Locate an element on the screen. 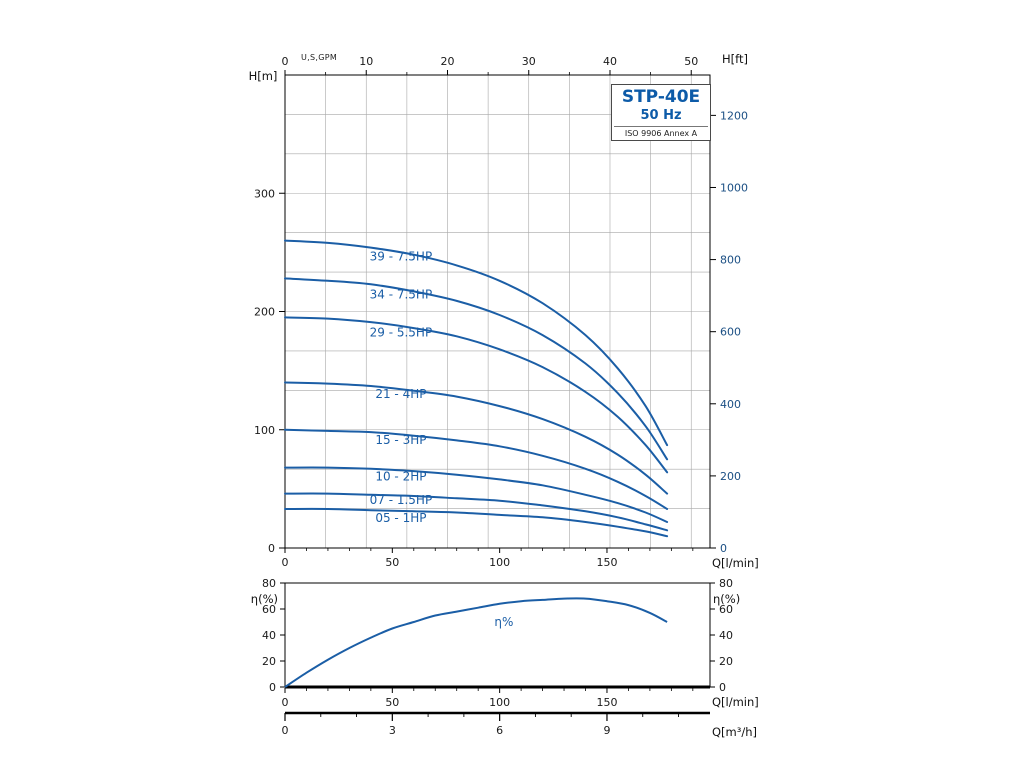 This screenshot has height=768, width=1024. eff-left-tick-label: 40 is located at coordinates (269, 635).